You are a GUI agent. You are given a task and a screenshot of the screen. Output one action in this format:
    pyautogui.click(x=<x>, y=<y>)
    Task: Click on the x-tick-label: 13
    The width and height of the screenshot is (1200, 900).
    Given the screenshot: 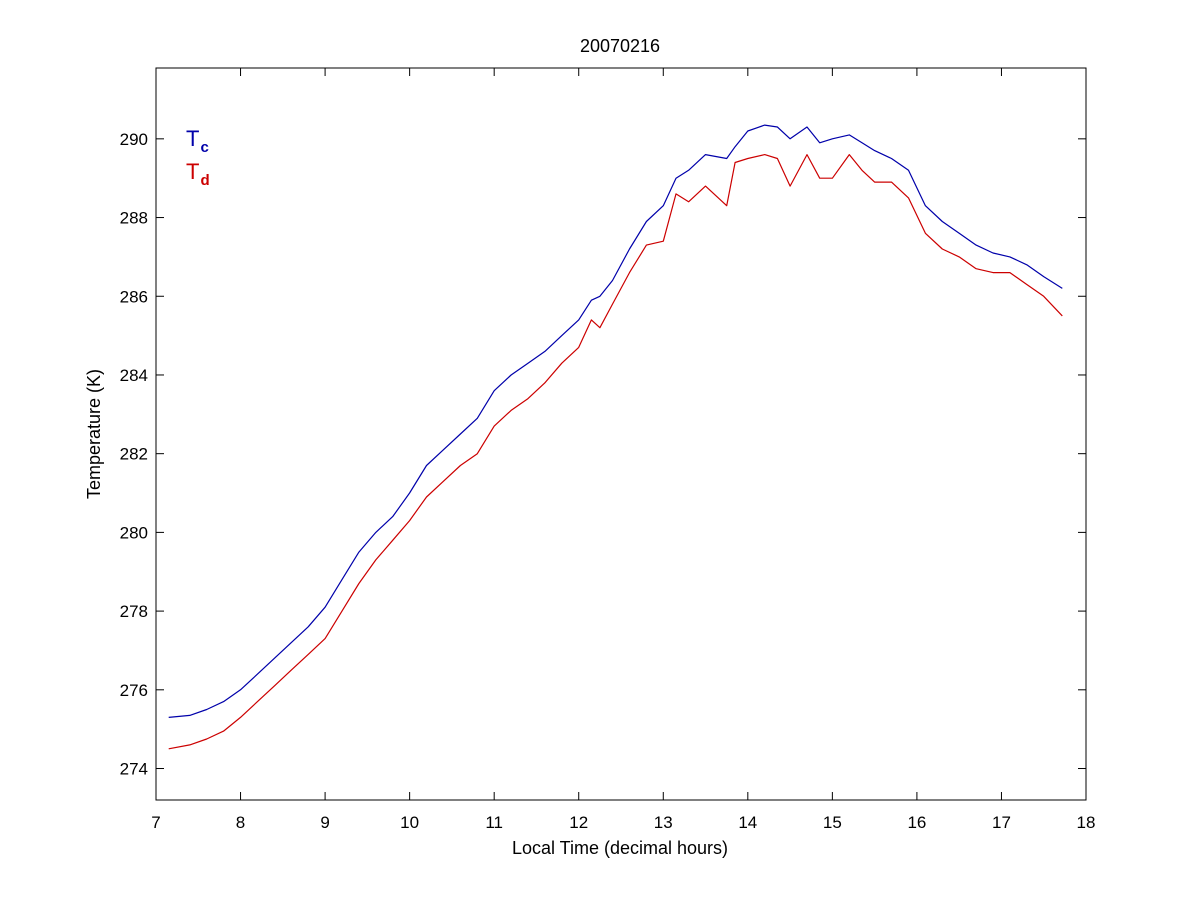 What is the action you would take?
    pyautogui.click(x=663, y=822)
    